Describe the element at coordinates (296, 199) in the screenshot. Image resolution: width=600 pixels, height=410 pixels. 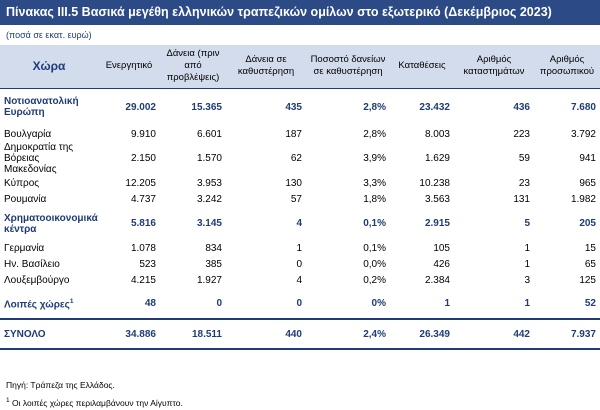
I see `table-cell: 57` at that location.